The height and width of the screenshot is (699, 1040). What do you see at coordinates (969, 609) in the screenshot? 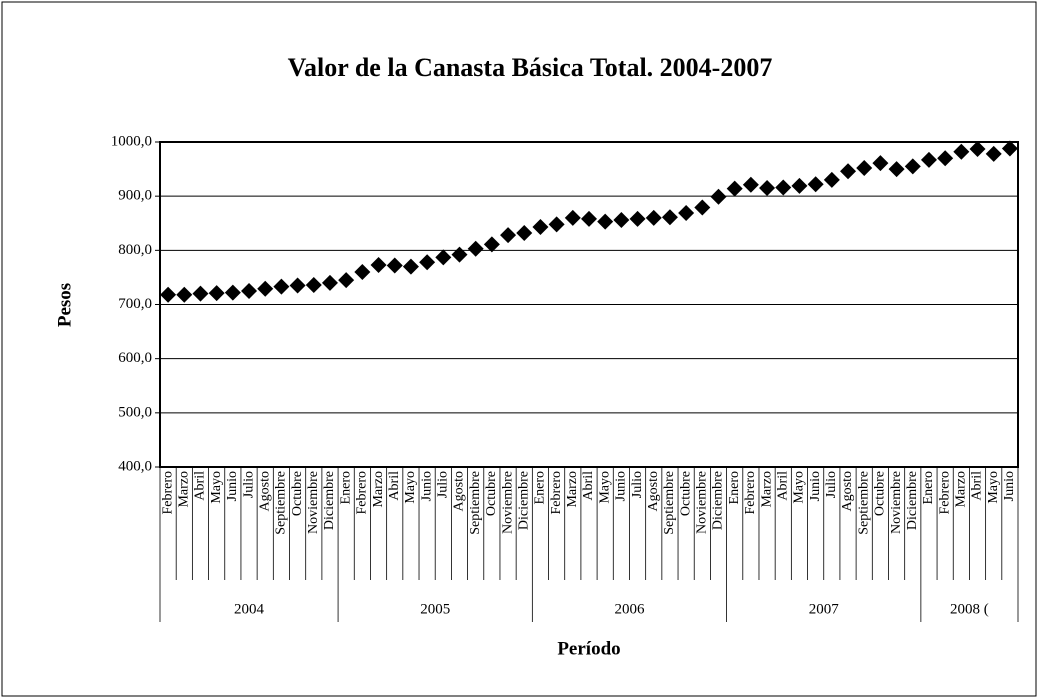
I see `group-label: 2008 (` at bounding box center [969, 609].